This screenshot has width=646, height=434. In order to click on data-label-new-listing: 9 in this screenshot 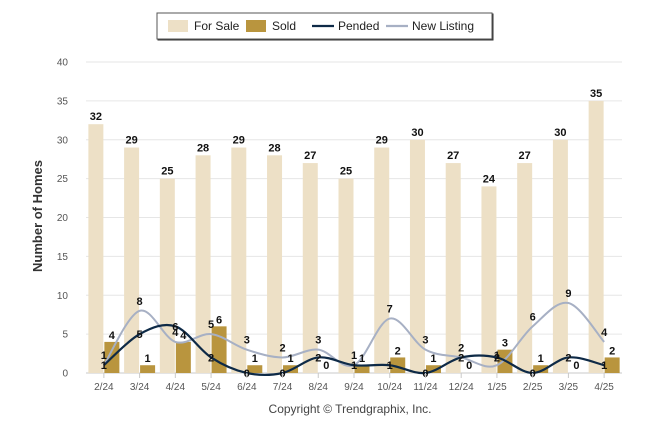, I will do `click(568, 294)`.